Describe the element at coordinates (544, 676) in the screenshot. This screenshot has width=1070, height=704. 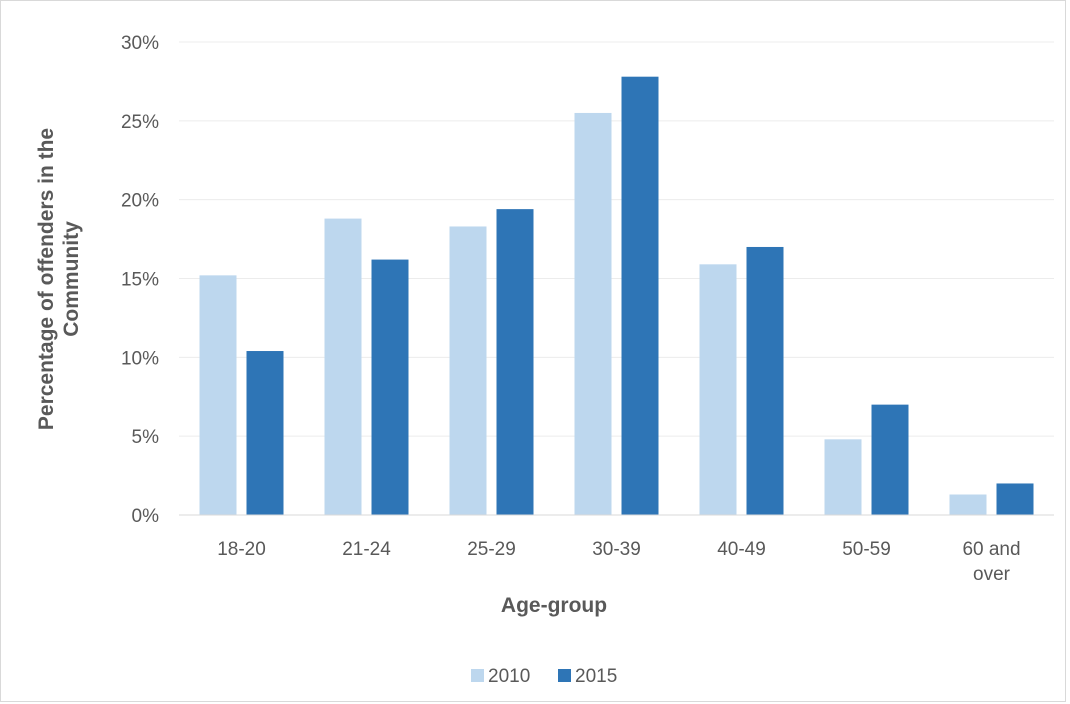
I see `legend: 2010 2015` at that location.